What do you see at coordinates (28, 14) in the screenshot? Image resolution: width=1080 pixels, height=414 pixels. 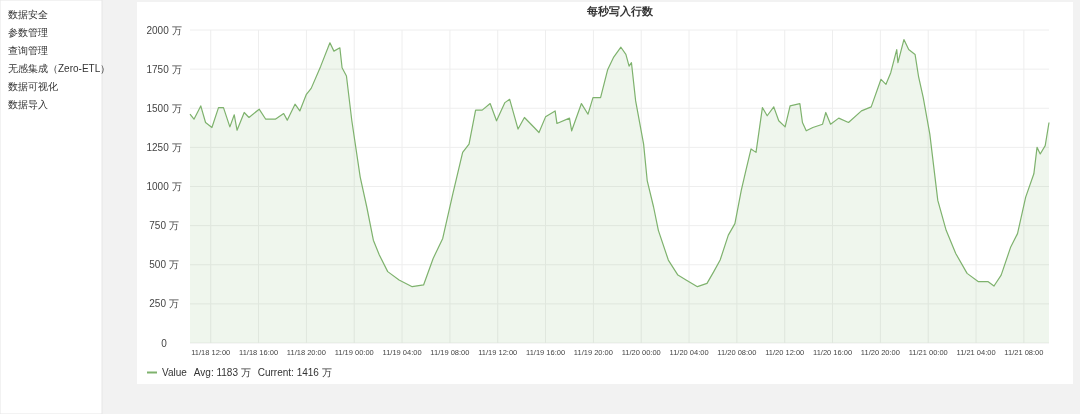 I see `text: 数据安全` at bounding box center [28, 14].